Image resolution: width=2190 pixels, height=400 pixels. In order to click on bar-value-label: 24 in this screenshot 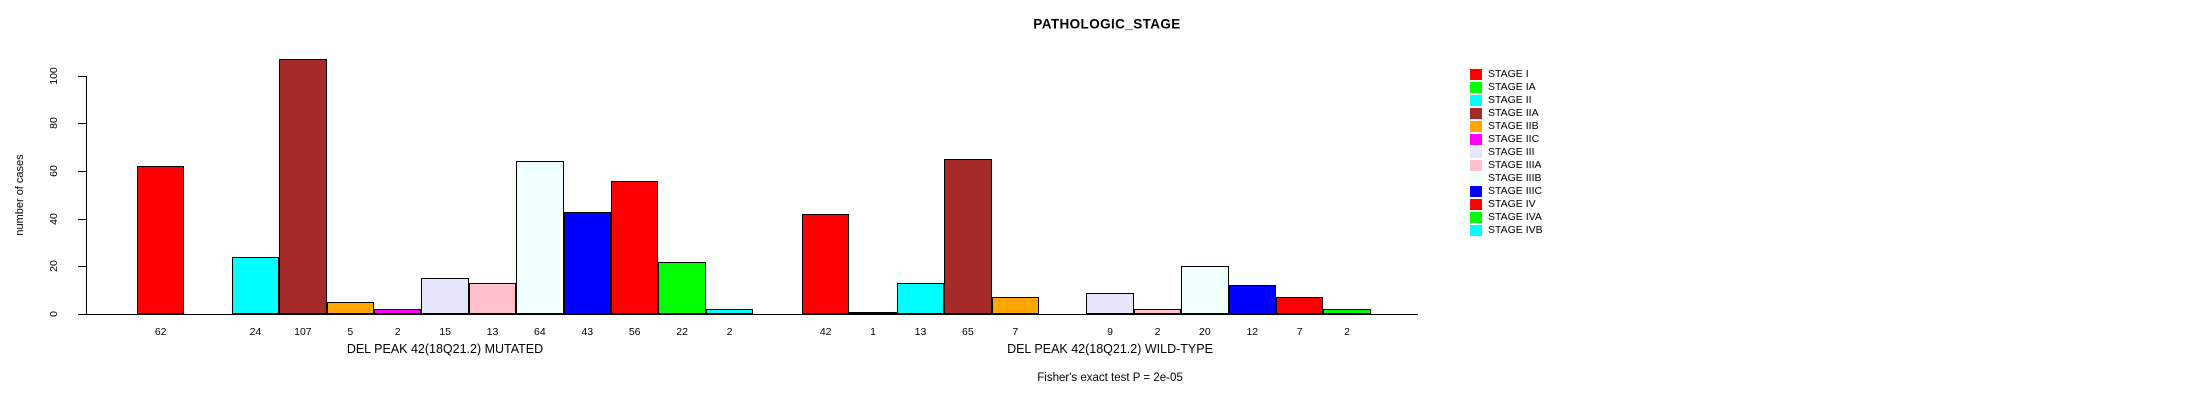, I will do `click(255, 332)`.